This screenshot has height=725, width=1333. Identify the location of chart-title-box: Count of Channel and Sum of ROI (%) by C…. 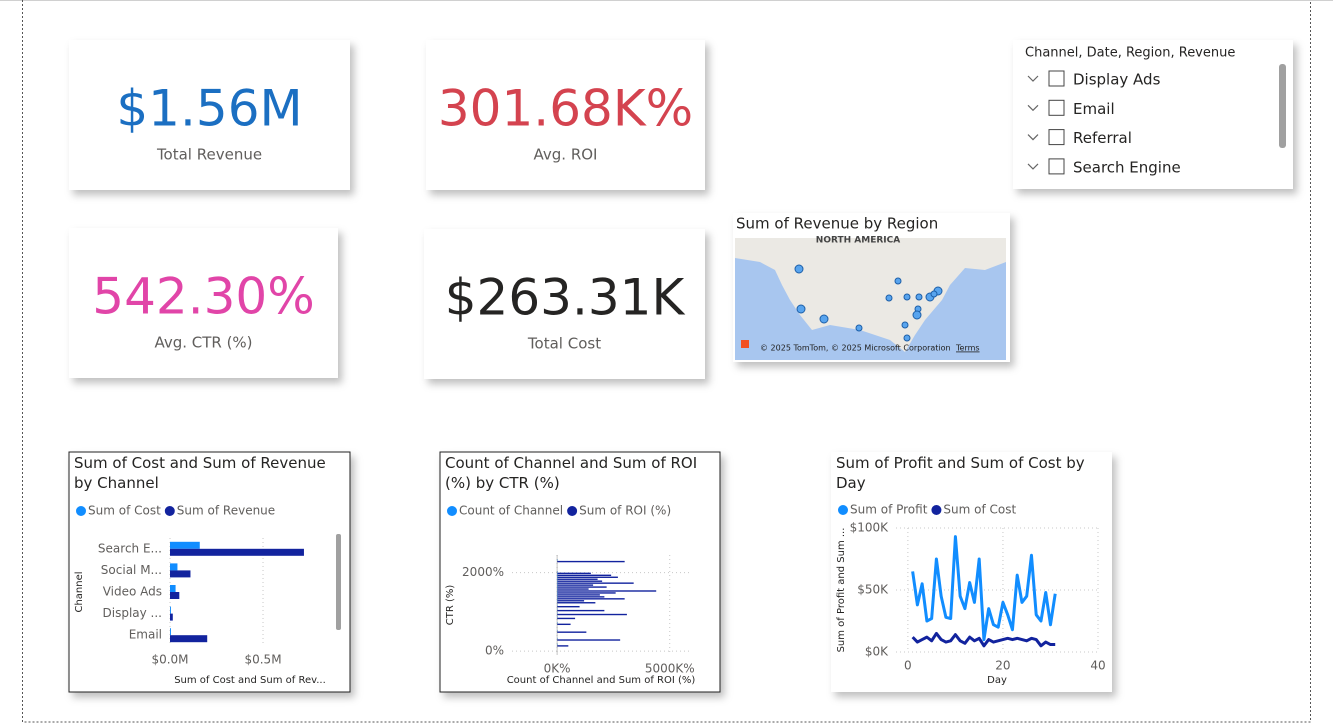
(571, 473).